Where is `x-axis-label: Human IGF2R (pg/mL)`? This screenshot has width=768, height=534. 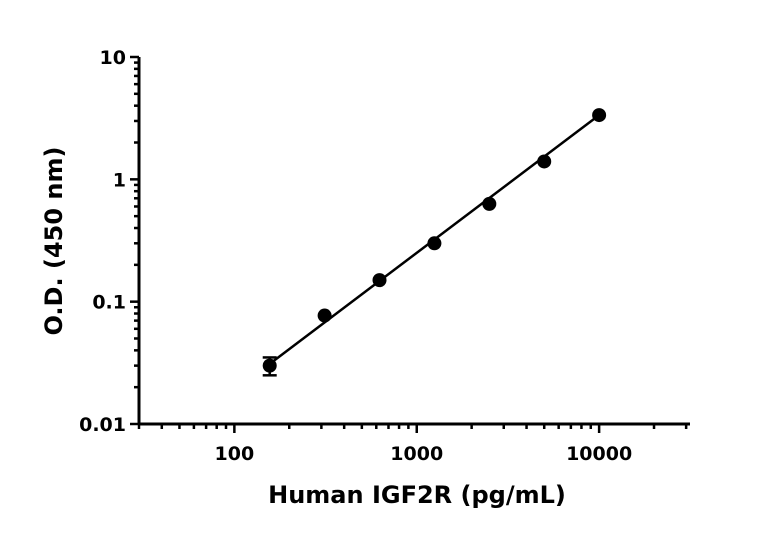 x-axis-label: Human IGF2R (pg/mL) is located at coordinates (417, 495).